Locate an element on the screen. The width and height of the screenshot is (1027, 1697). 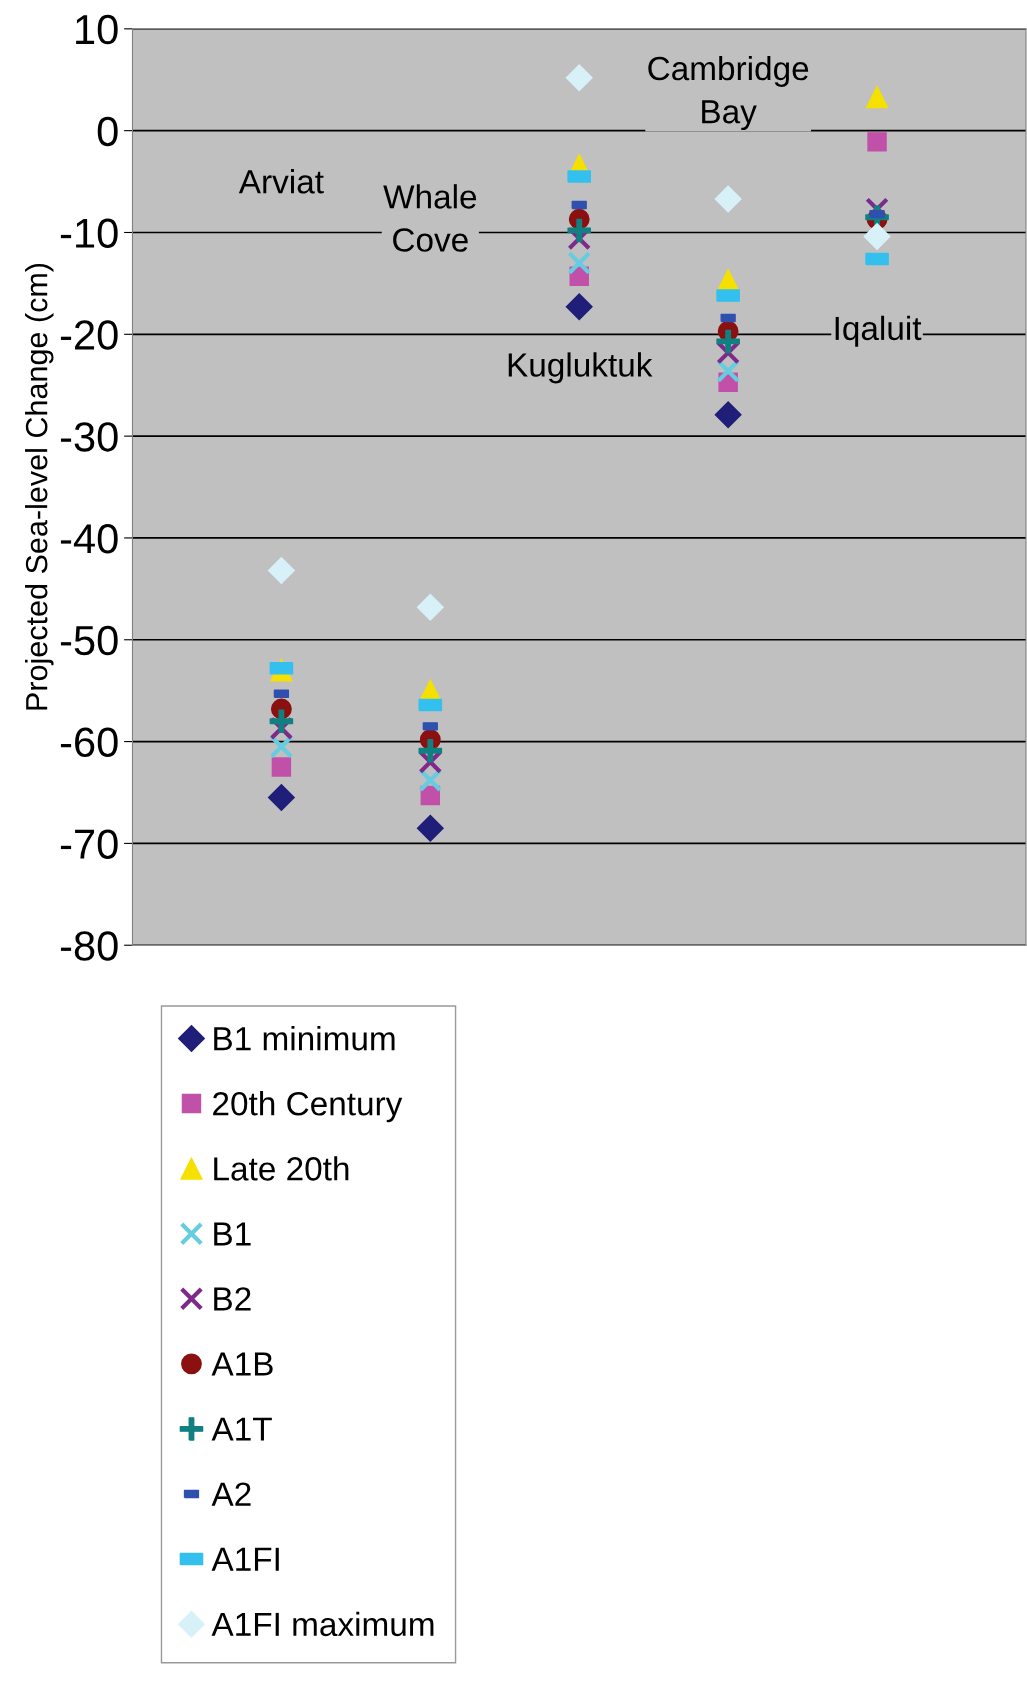
legend-label: B2 is located at coordinates (232, 1299).